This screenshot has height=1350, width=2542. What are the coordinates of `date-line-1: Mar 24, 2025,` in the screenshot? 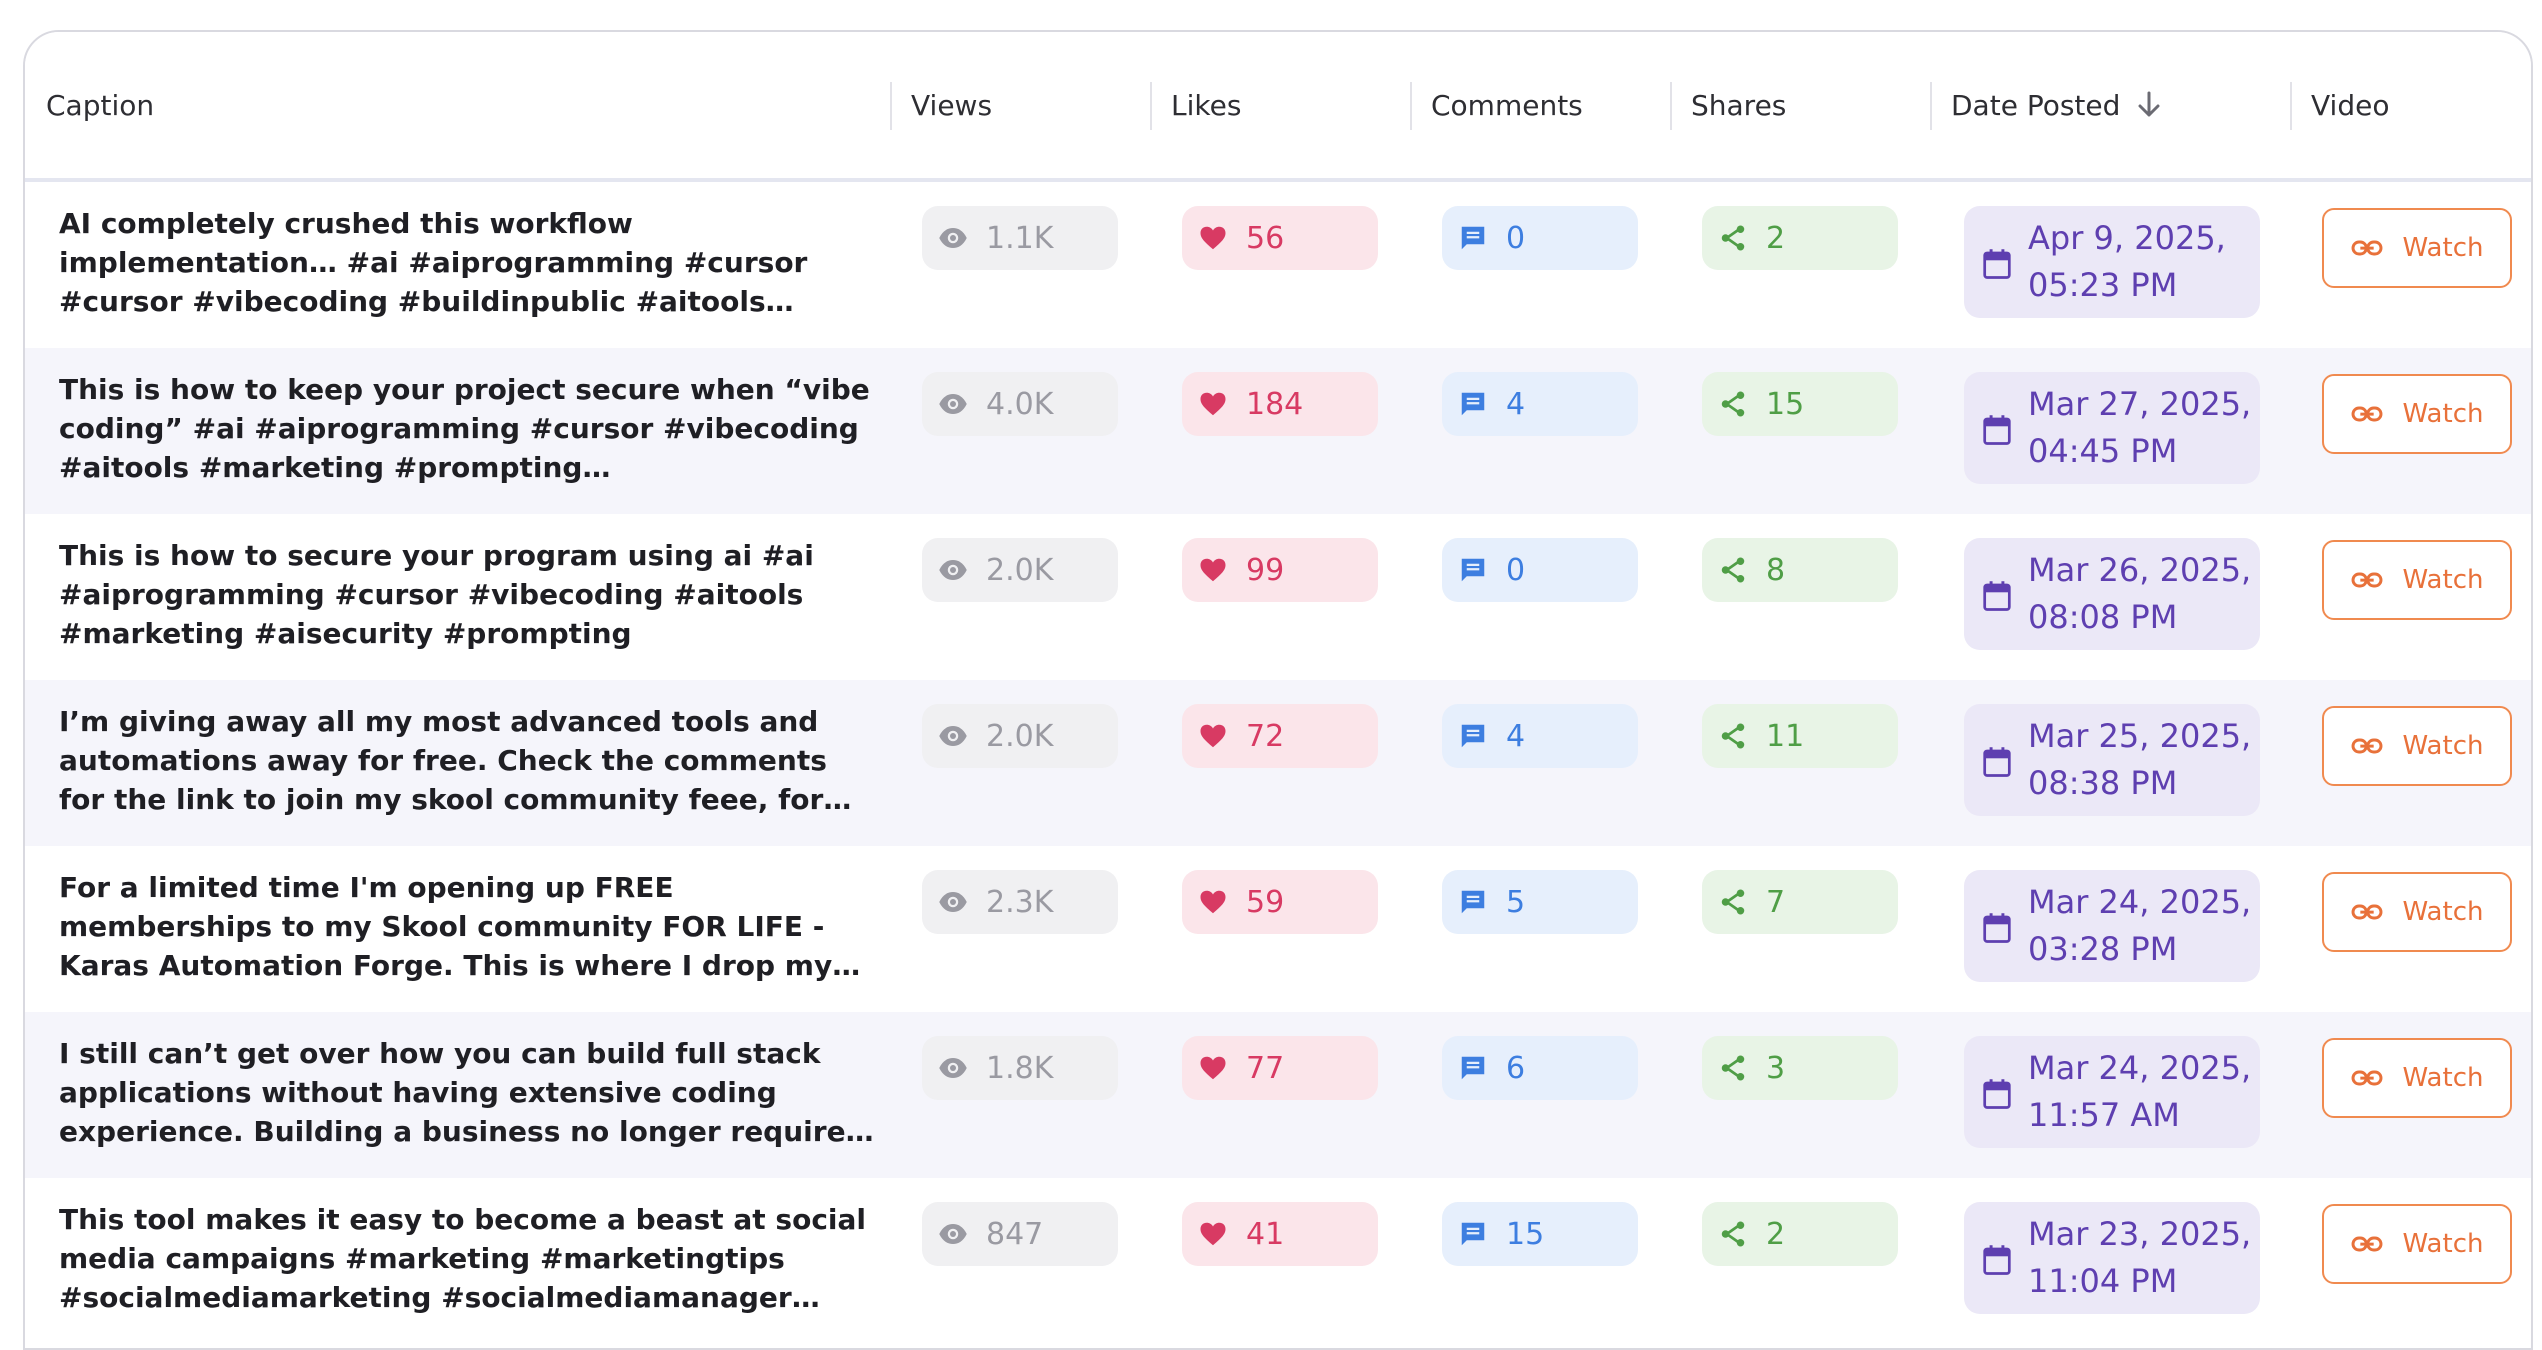 It's located at (2140, 1068).